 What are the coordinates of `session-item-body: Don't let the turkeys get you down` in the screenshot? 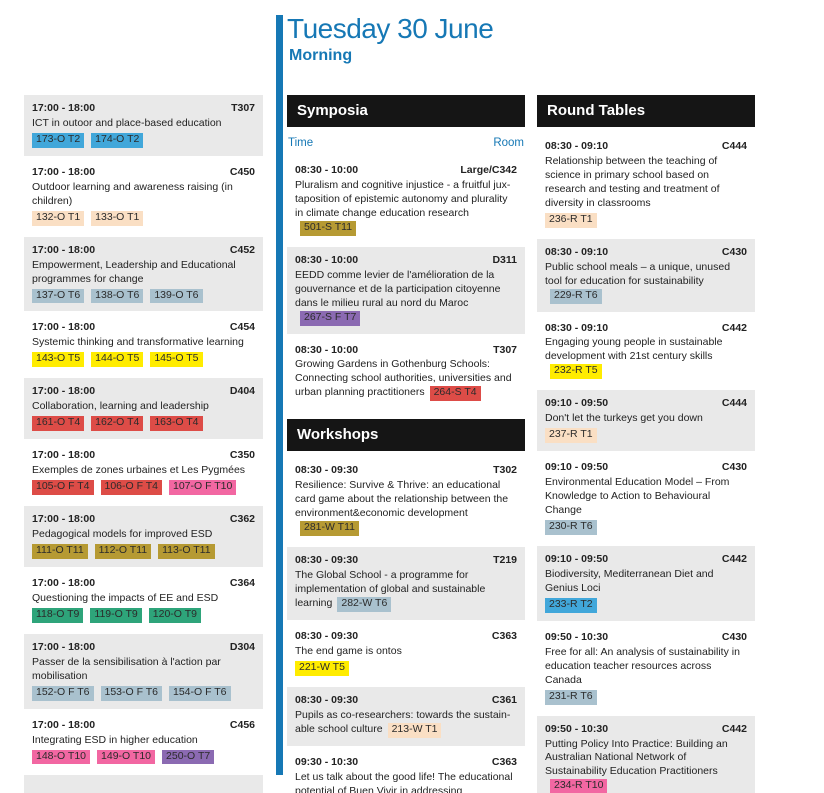 It's located at (646, 419).